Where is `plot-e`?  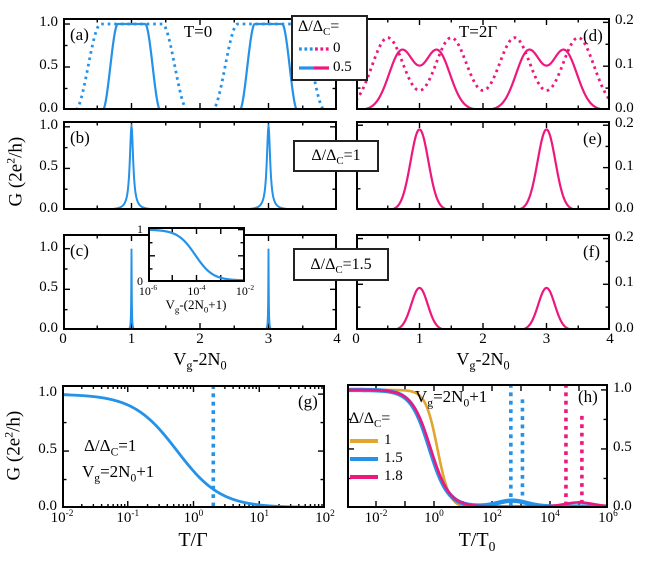
plot-e is located at coordinates (483, 166).